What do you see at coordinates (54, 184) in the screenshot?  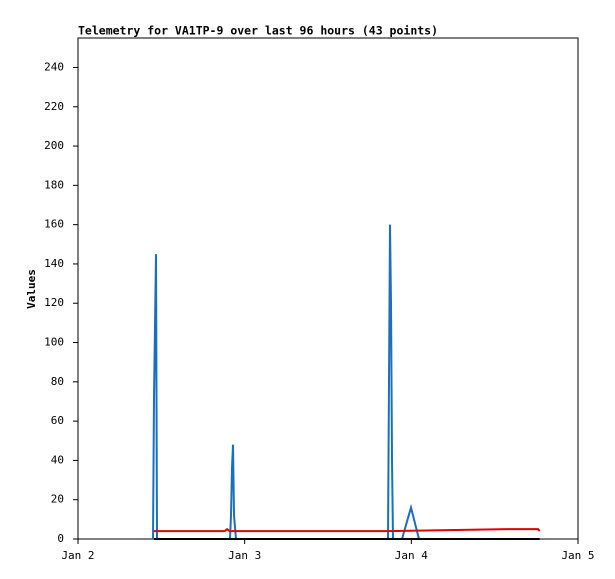 I see `y-tick-label: 180` at bounding box center [54, 184].